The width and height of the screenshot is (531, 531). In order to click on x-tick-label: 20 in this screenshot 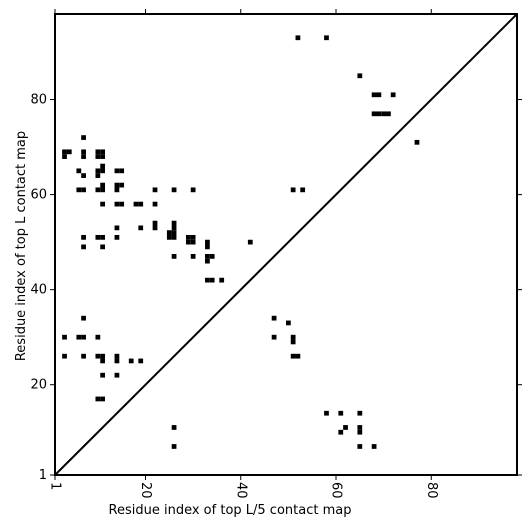, I will do `click(145, 490)`.